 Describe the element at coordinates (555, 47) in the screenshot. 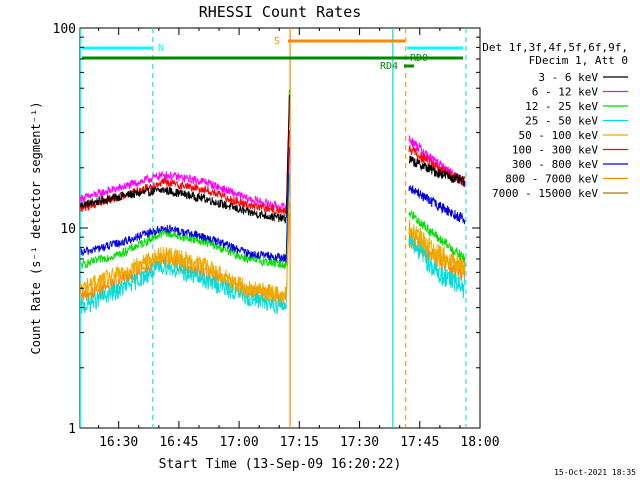

I see `legend-header: Det 1f,3f,4f,5f,6f,9f,` at that location.